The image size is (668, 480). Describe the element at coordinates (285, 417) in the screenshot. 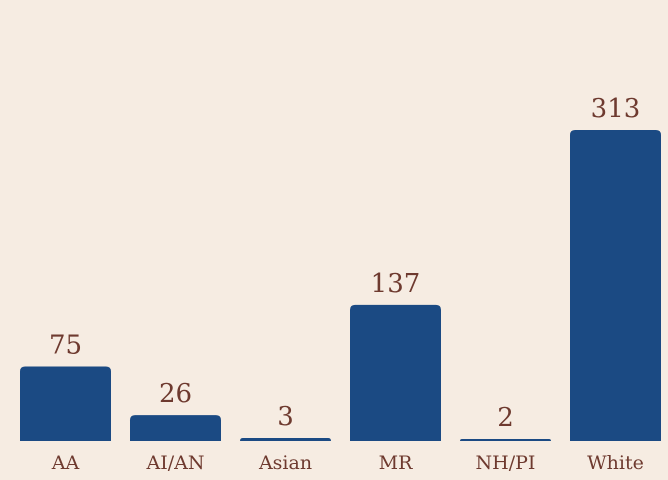

I see `value-label: 3` at that location.